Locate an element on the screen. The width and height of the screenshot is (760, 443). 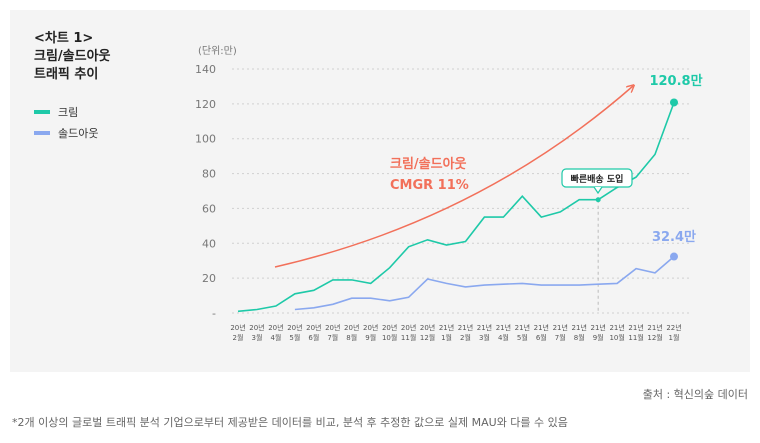
x-tick-label: 21년 4월 is located at coordinates (503, 332).